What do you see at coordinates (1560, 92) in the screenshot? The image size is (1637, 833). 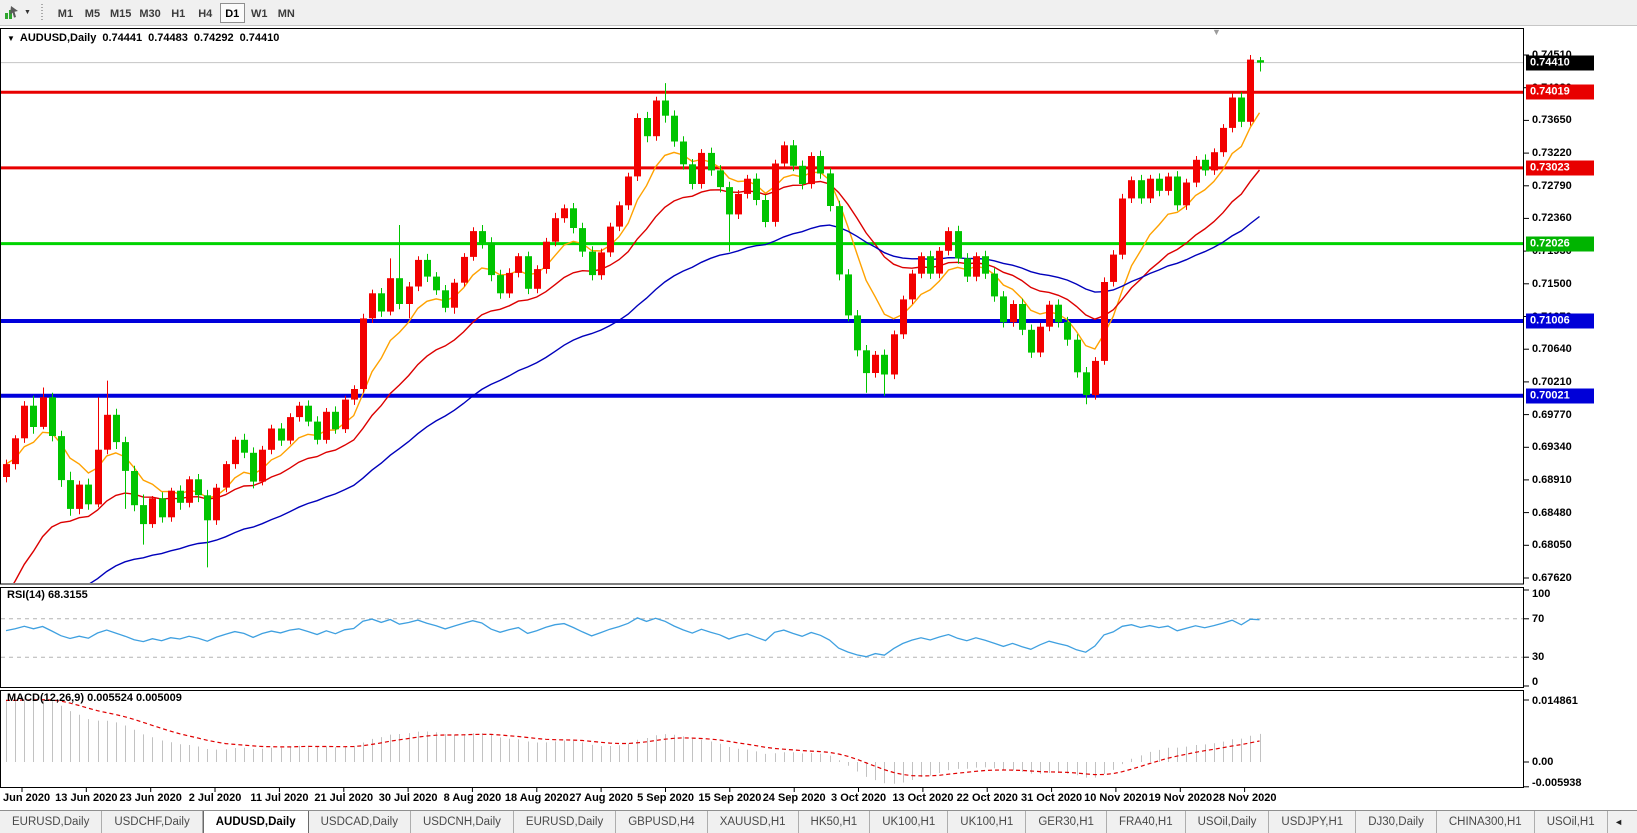 I see `price-badge-0.74019: 0.74019` at bounding box center [1560, 92].